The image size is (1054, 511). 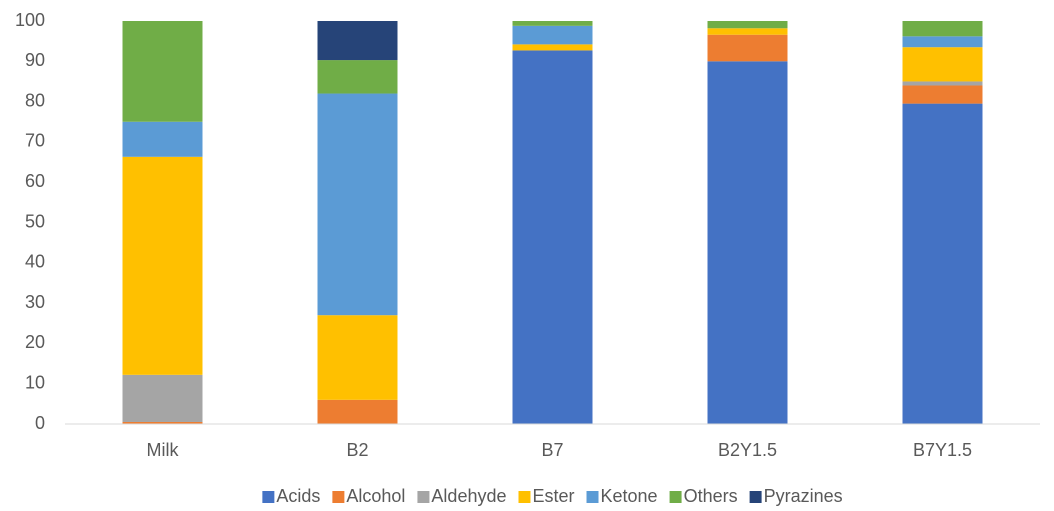 What do you see at coordinates (747, 450) in the screenshot?
I see `x-tick-label: B2Y1.5` at bounding box center [747, 450].